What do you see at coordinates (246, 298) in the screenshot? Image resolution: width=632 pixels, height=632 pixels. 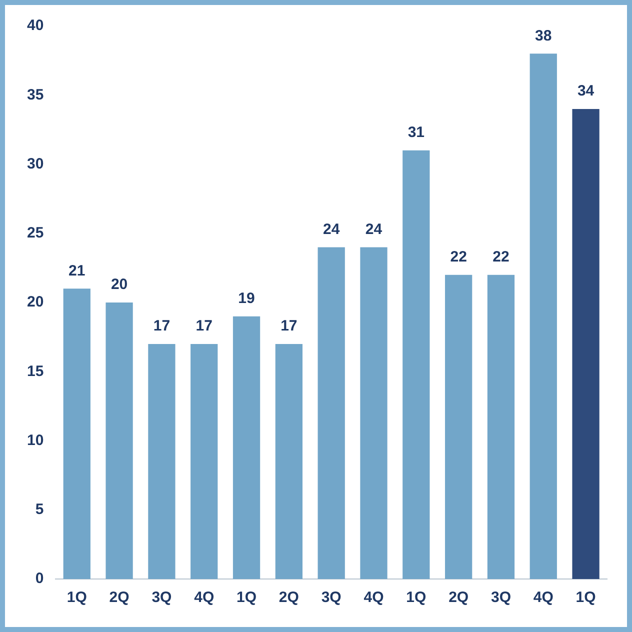 I see `data-label: 19` at bounding box center [246, 298].